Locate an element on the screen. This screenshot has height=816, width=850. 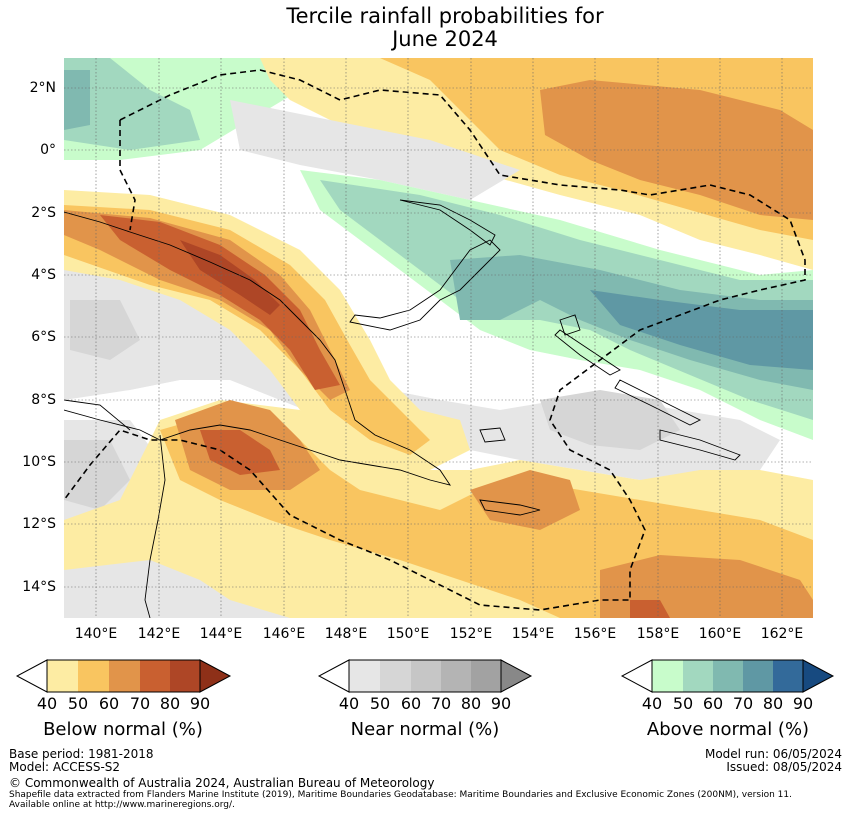
colorbar-near is located at coordinates (425, 676).